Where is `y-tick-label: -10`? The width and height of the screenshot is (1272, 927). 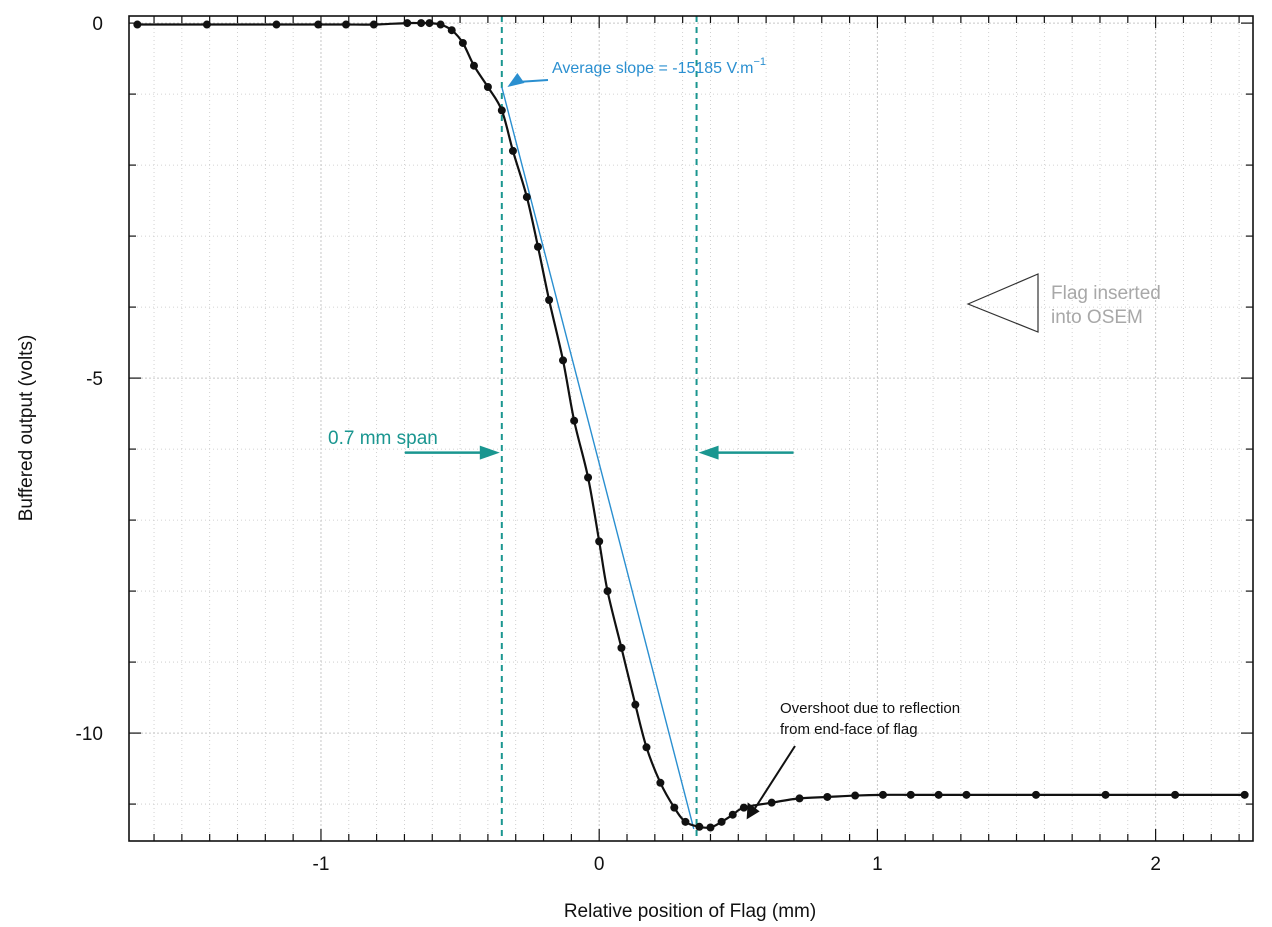 y-tick-label: -10 is located at coordinates (89, 734).